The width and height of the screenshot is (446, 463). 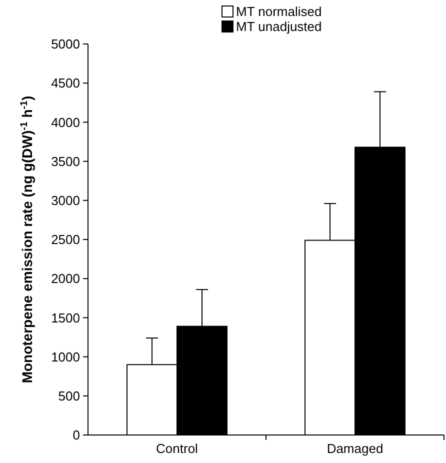 I want to click on y-tick-label: 2500, so click(x=65, y=240).